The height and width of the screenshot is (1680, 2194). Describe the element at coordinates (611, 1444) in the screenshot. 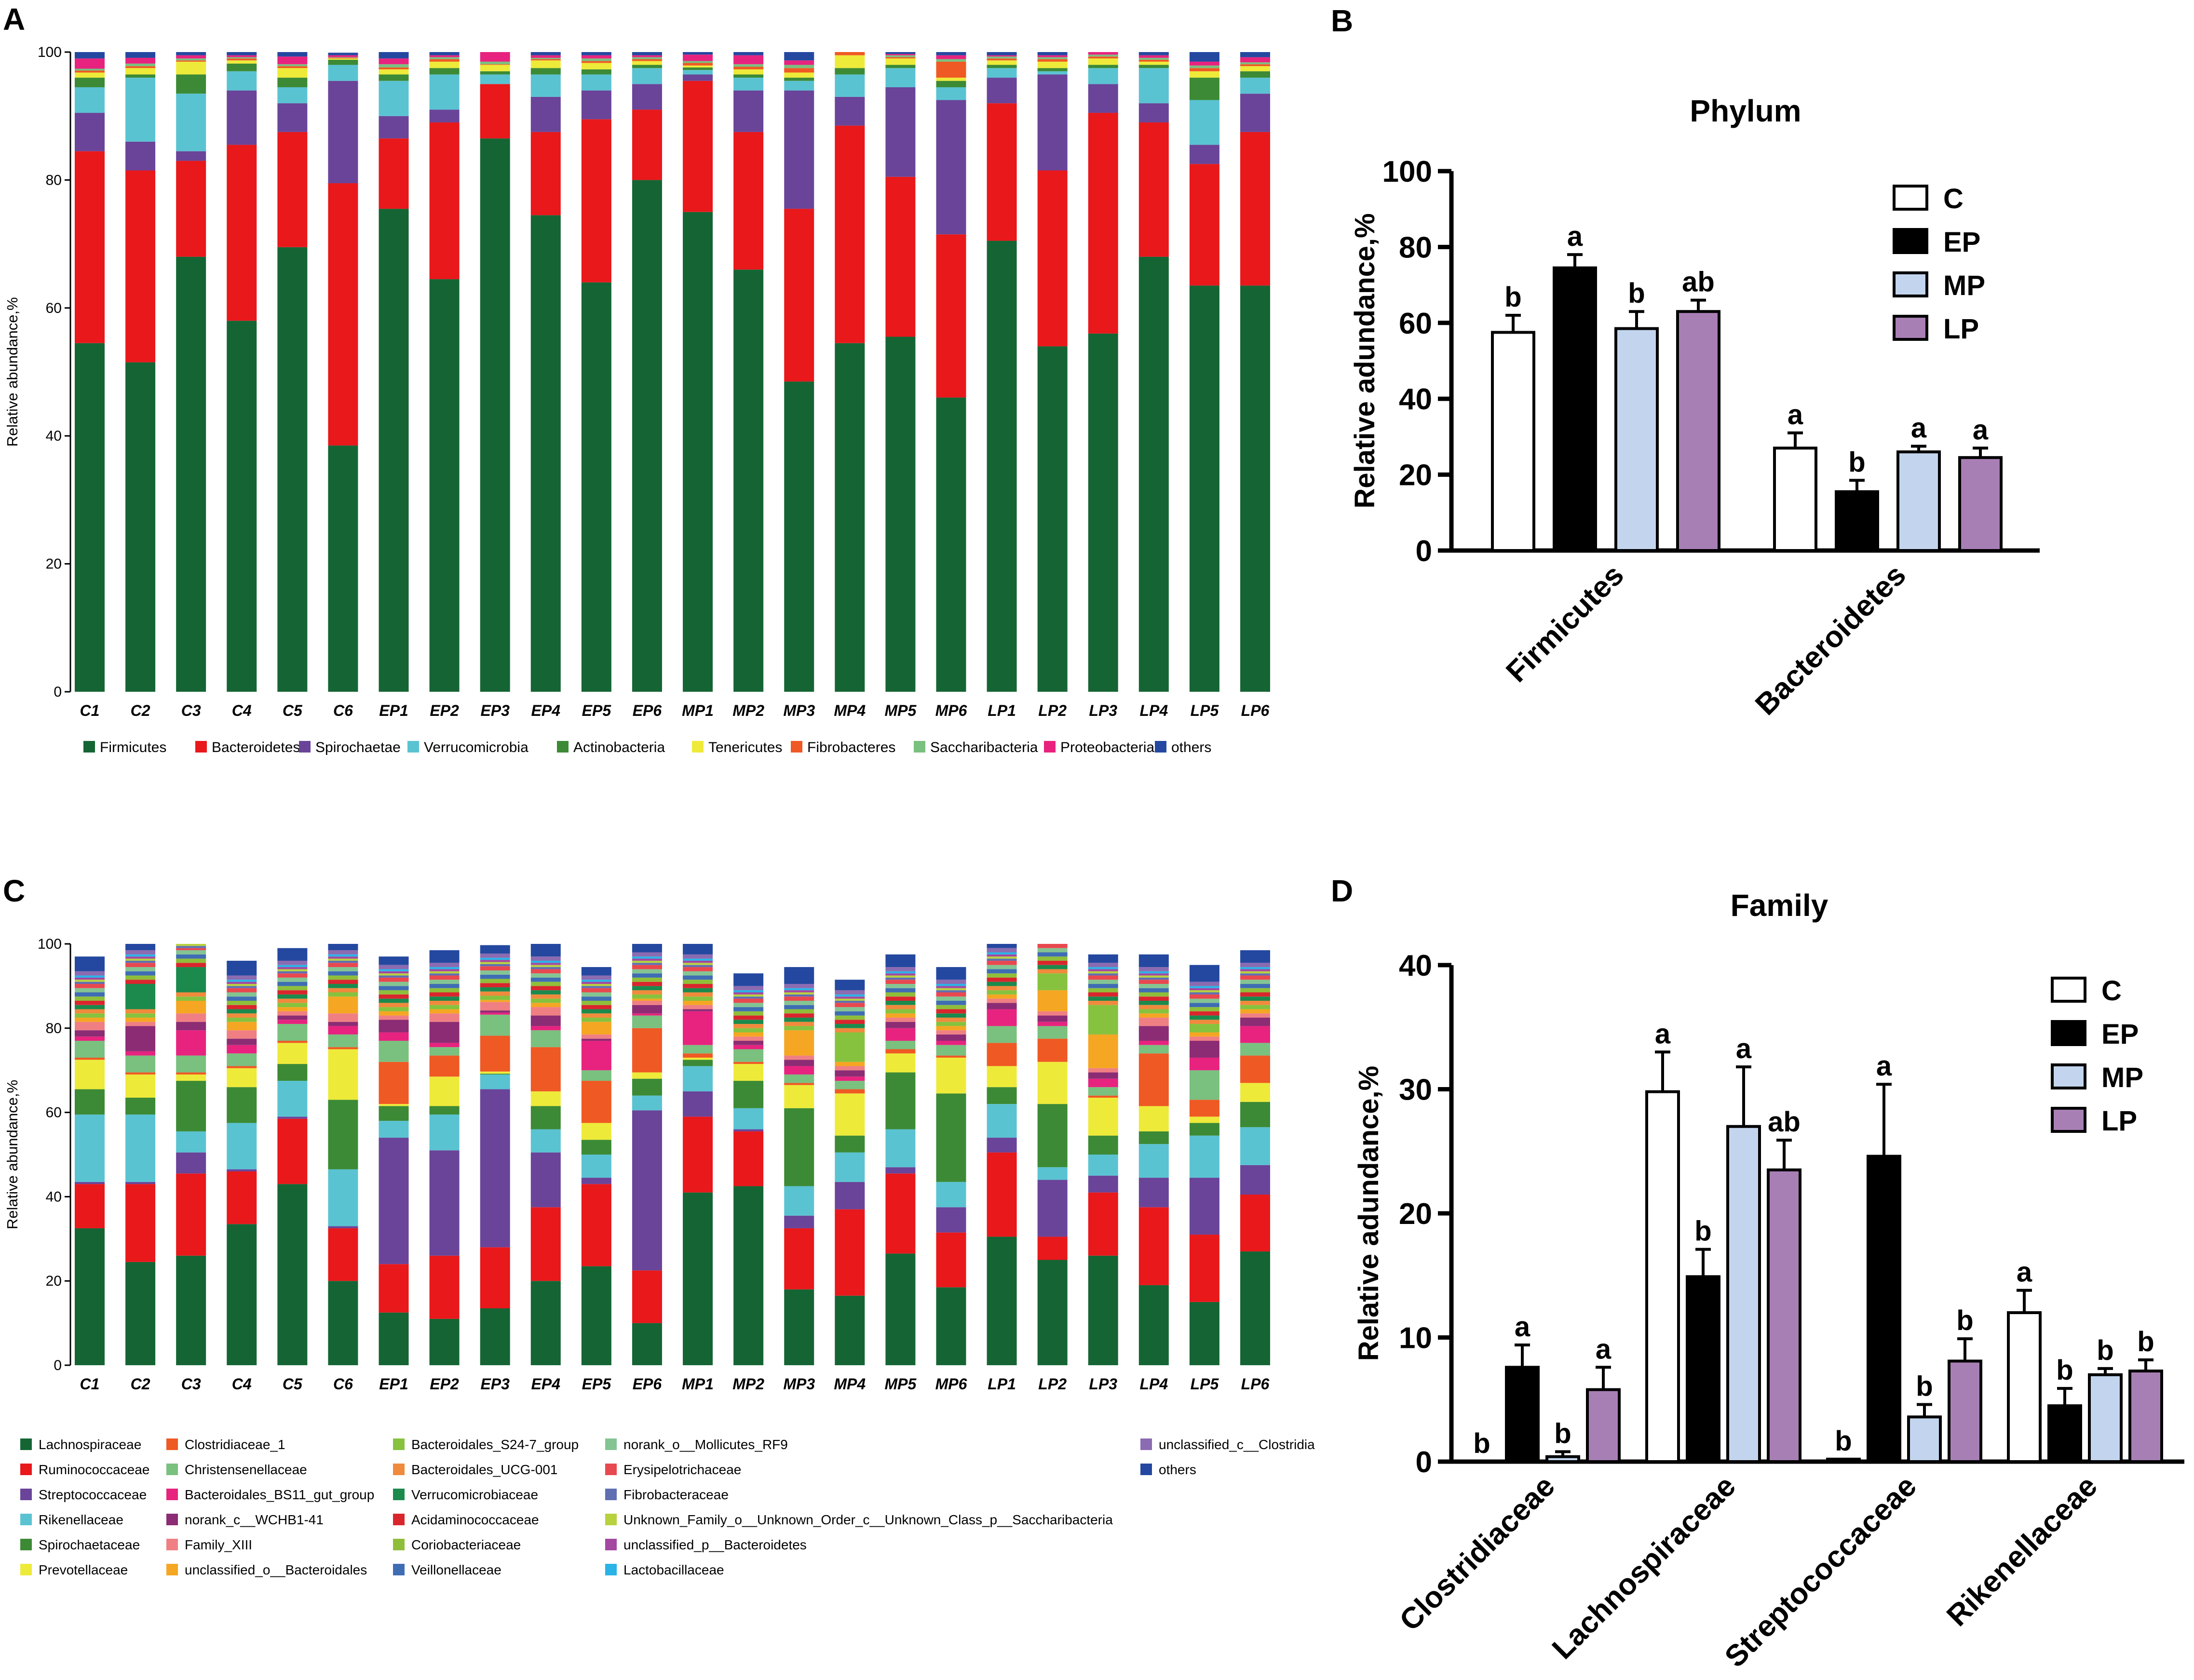

I see `legend-swatch-norank-o-mollicutes-rf9` at that location.